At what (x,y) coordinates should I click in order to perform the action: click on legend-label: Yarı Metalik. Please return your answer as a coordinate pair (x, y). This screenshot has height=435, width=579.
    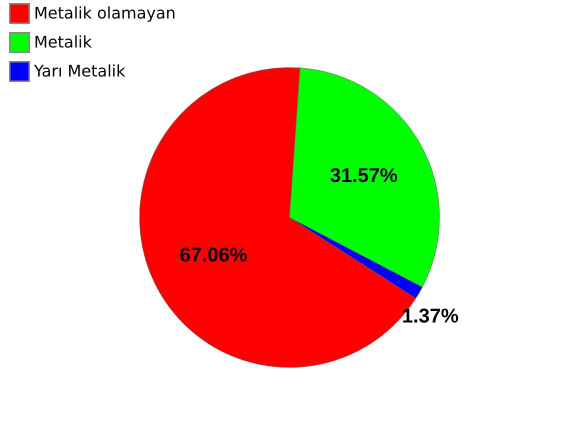
    Looking at the image, I should click on (79, 71).